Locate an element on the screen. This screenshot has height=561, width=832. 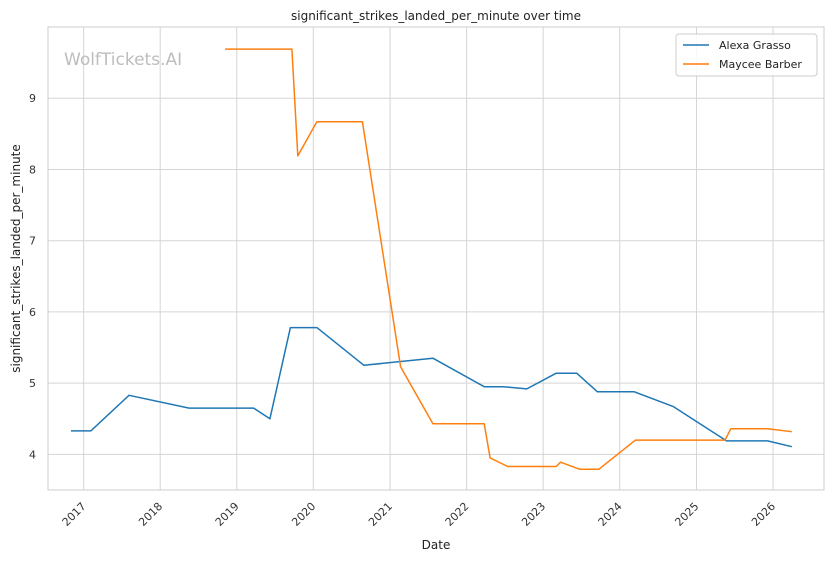
y-tick-label: 7 is located at coordinates (32, 241).